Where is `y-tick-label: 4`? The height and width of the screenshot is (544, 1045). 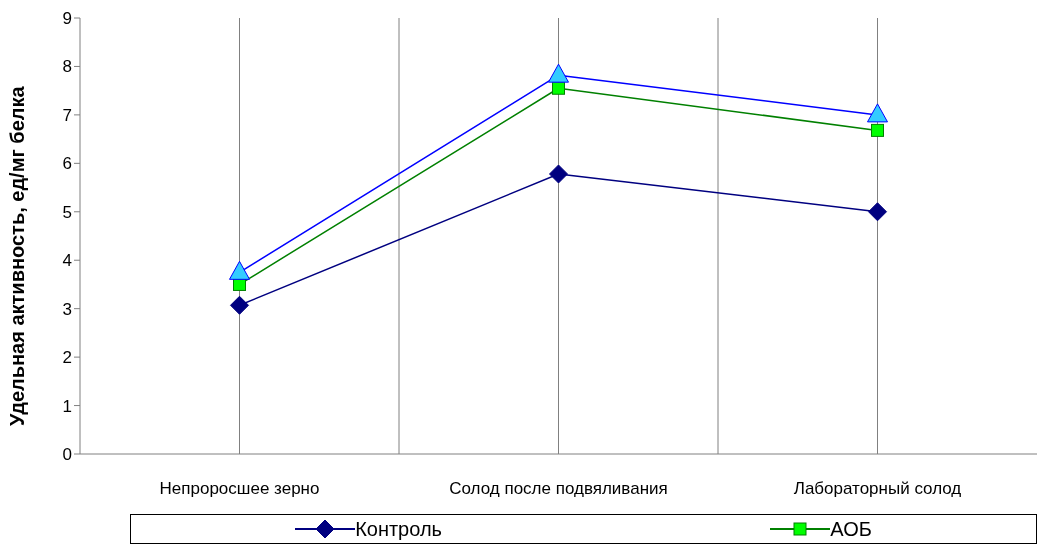 y-tick-label: 4 is located at coordinates (67, 261).